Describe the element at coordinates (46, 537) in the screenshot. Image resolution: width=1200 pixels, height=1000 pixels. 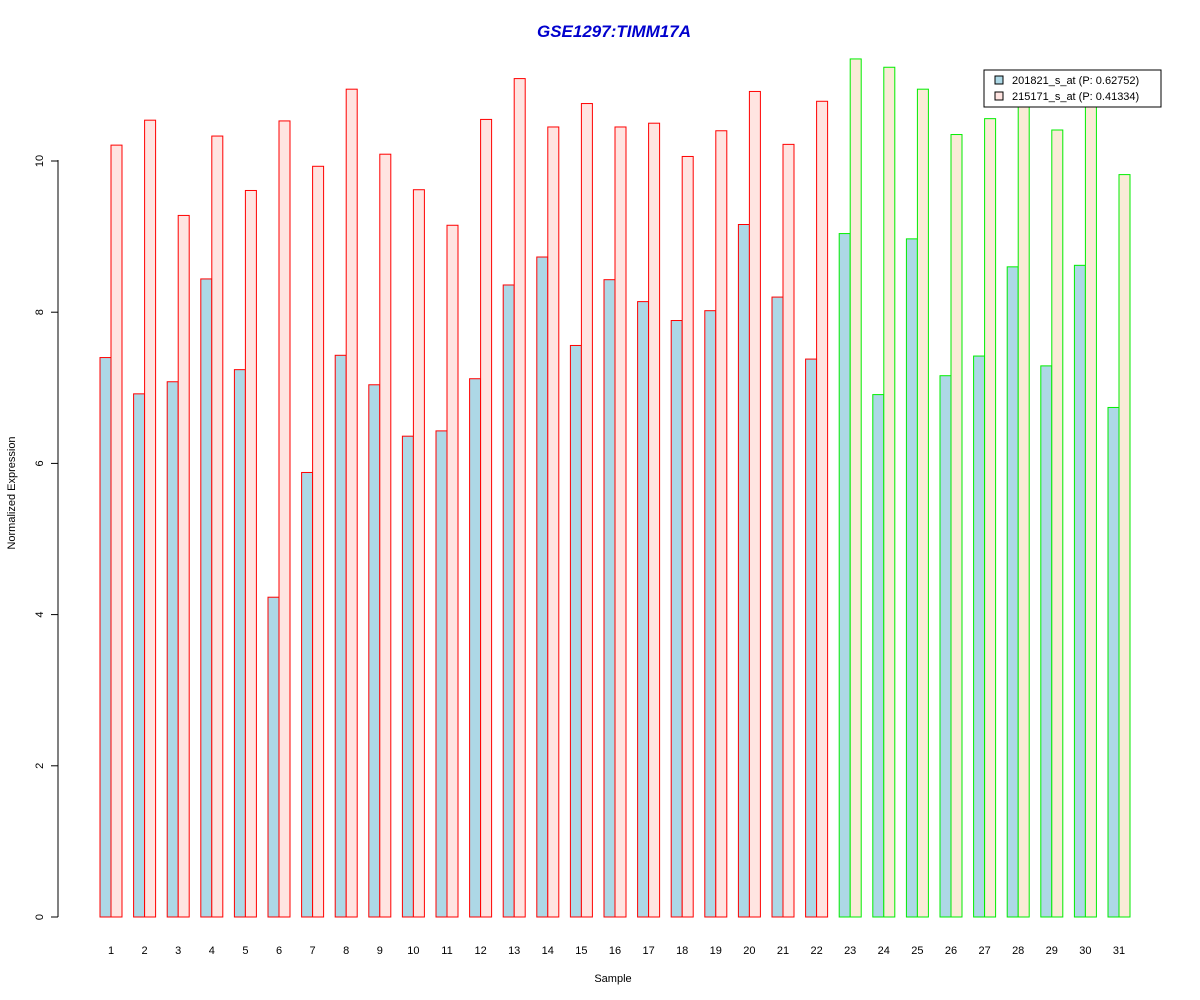
I see `y-axis: 0 2 4 6 8 10` at that location.